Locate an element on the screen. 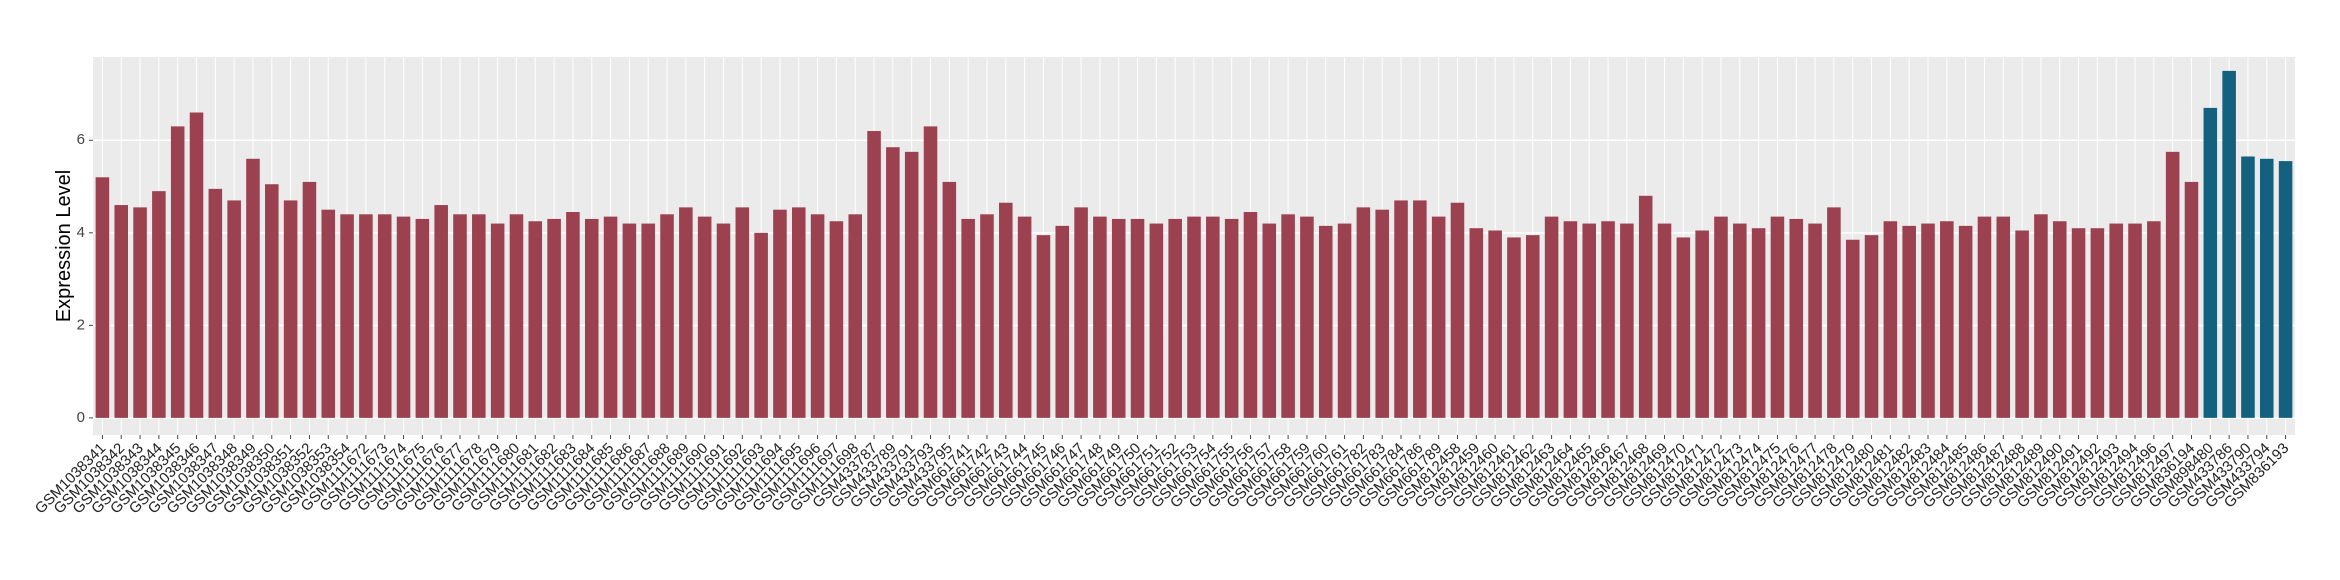 The width and height of the screenshot is (2340, 580). y-tick-label: 2 is located at coordinates (81, 324).